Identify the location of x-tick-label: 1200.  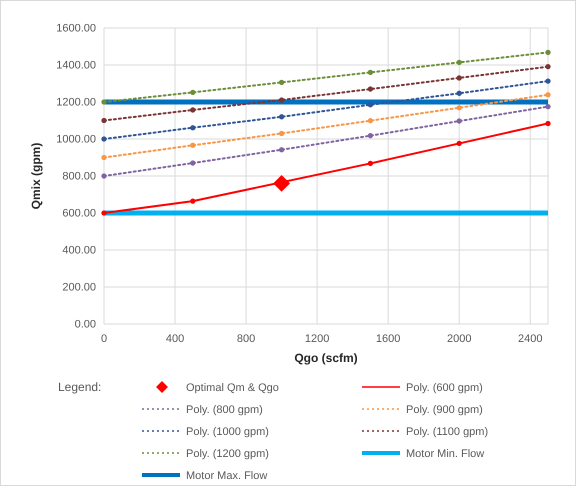
(317, 338).